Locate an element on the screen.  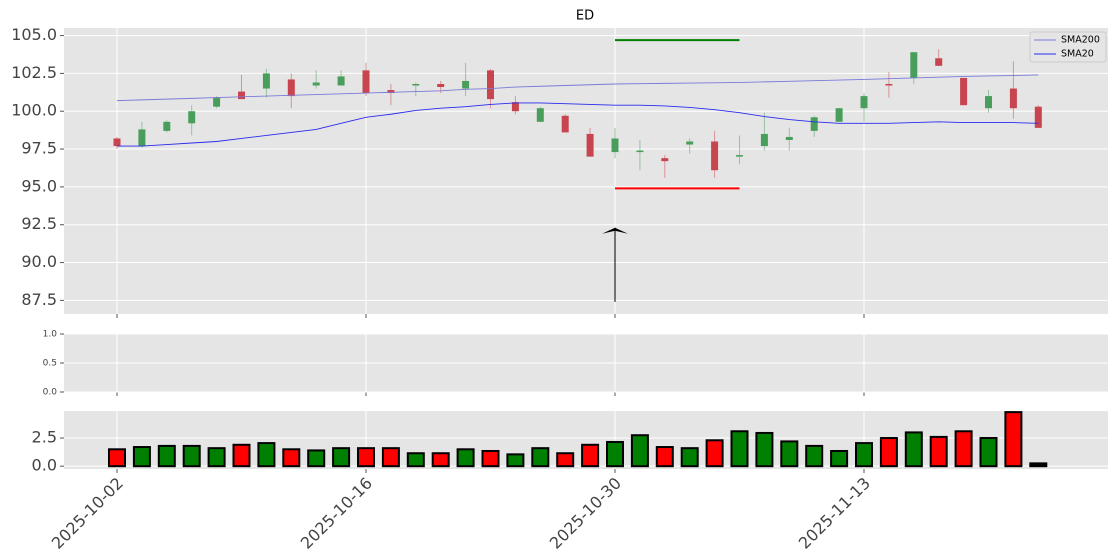
x-tick-label: 2025-10-16 is located at coordinates (336, 513).